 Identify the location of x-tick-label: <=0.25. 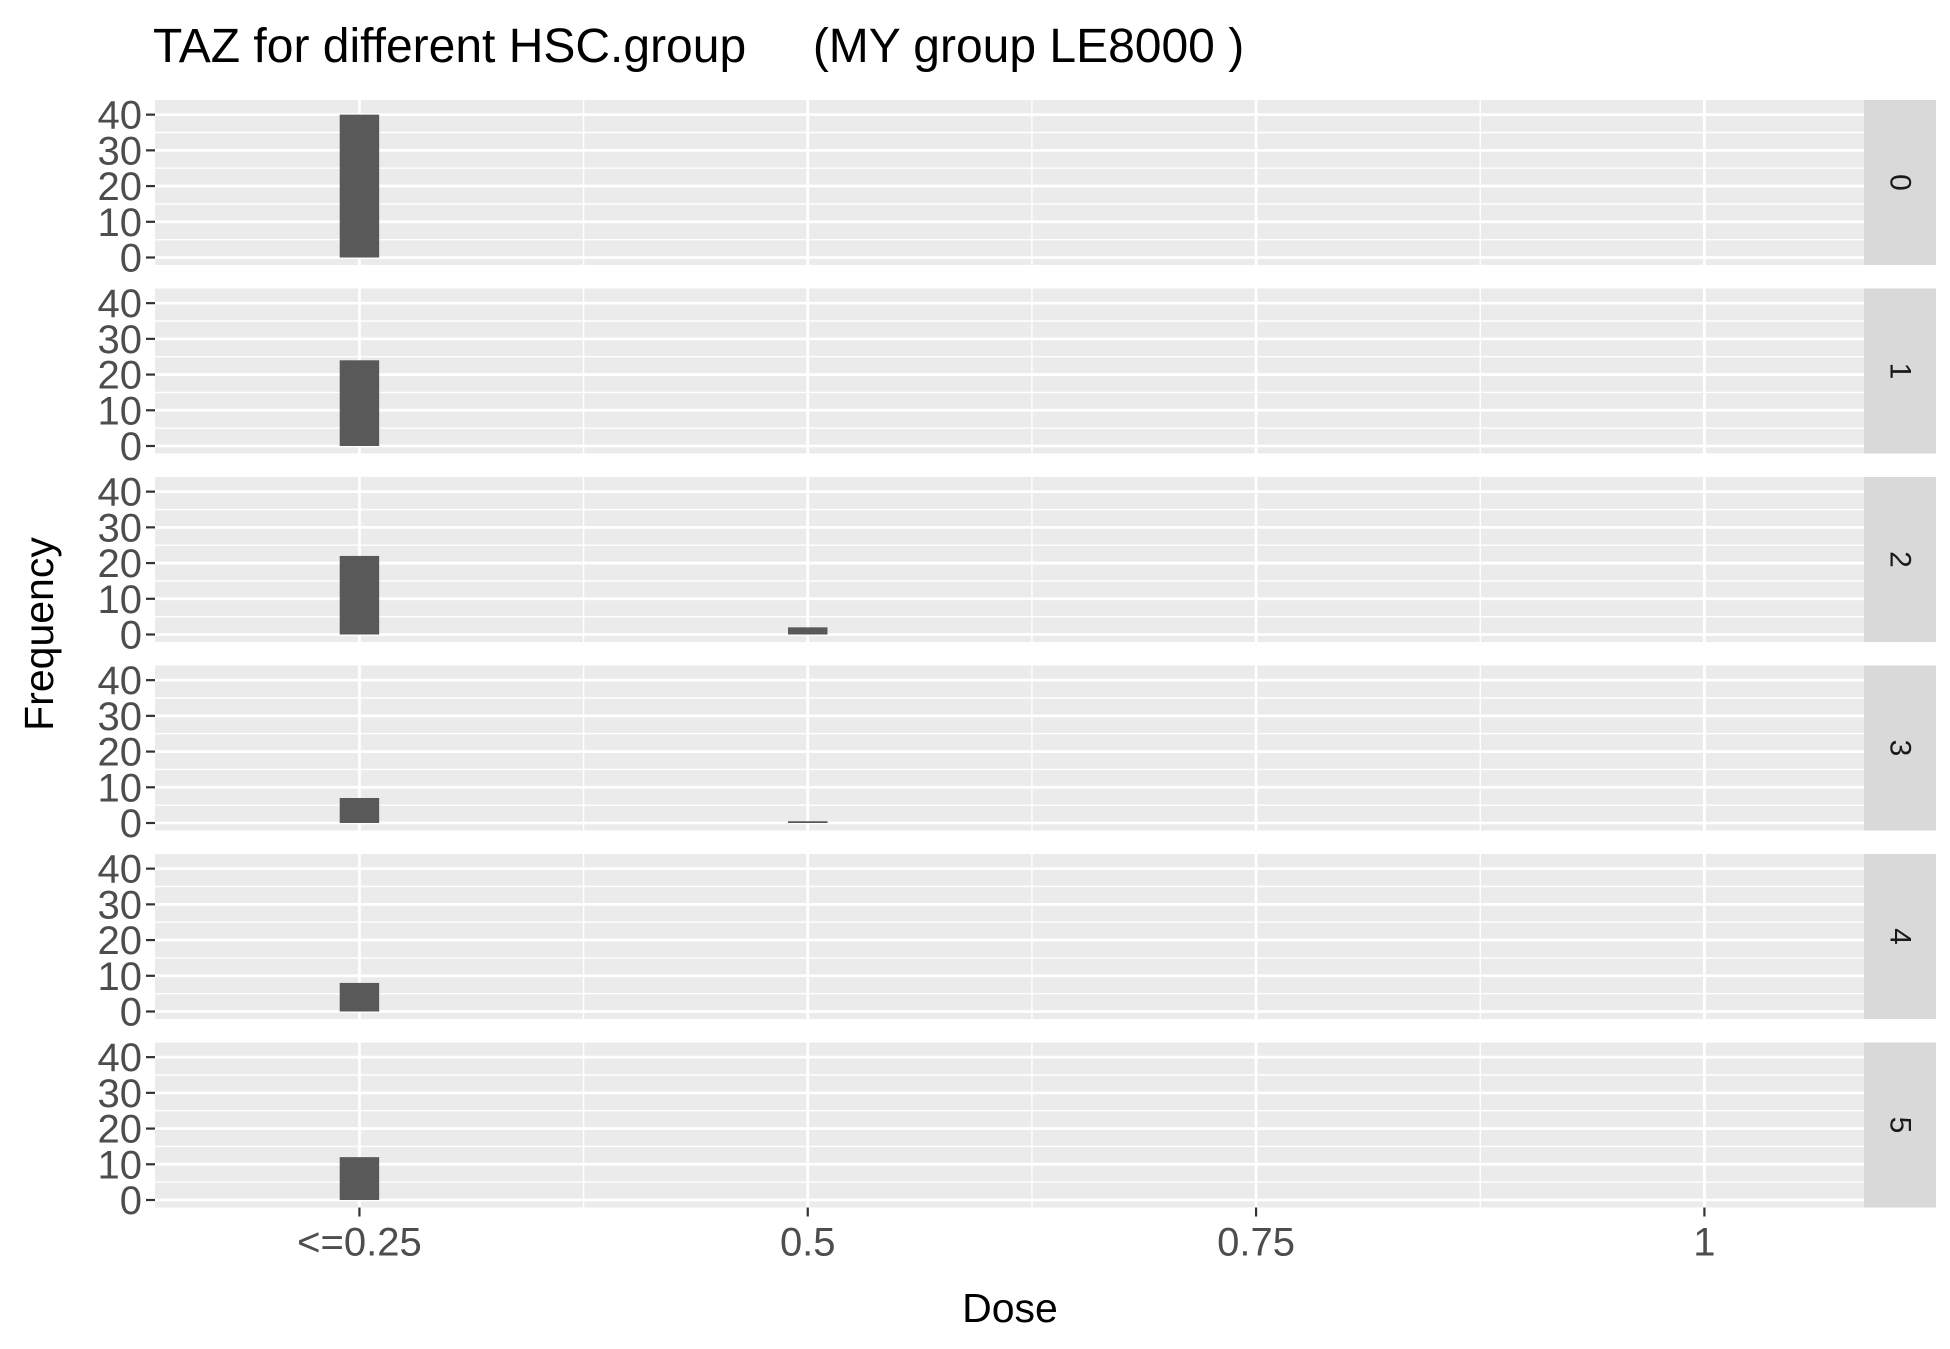
(359, 1243).